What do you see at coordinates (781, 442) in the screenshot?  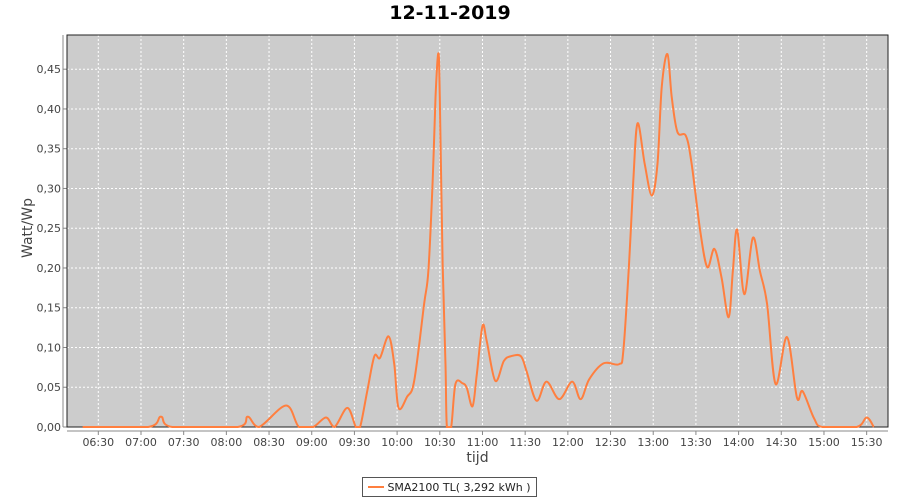 I see `x-tick-label: 14:30` at bounding box center [781, 442].